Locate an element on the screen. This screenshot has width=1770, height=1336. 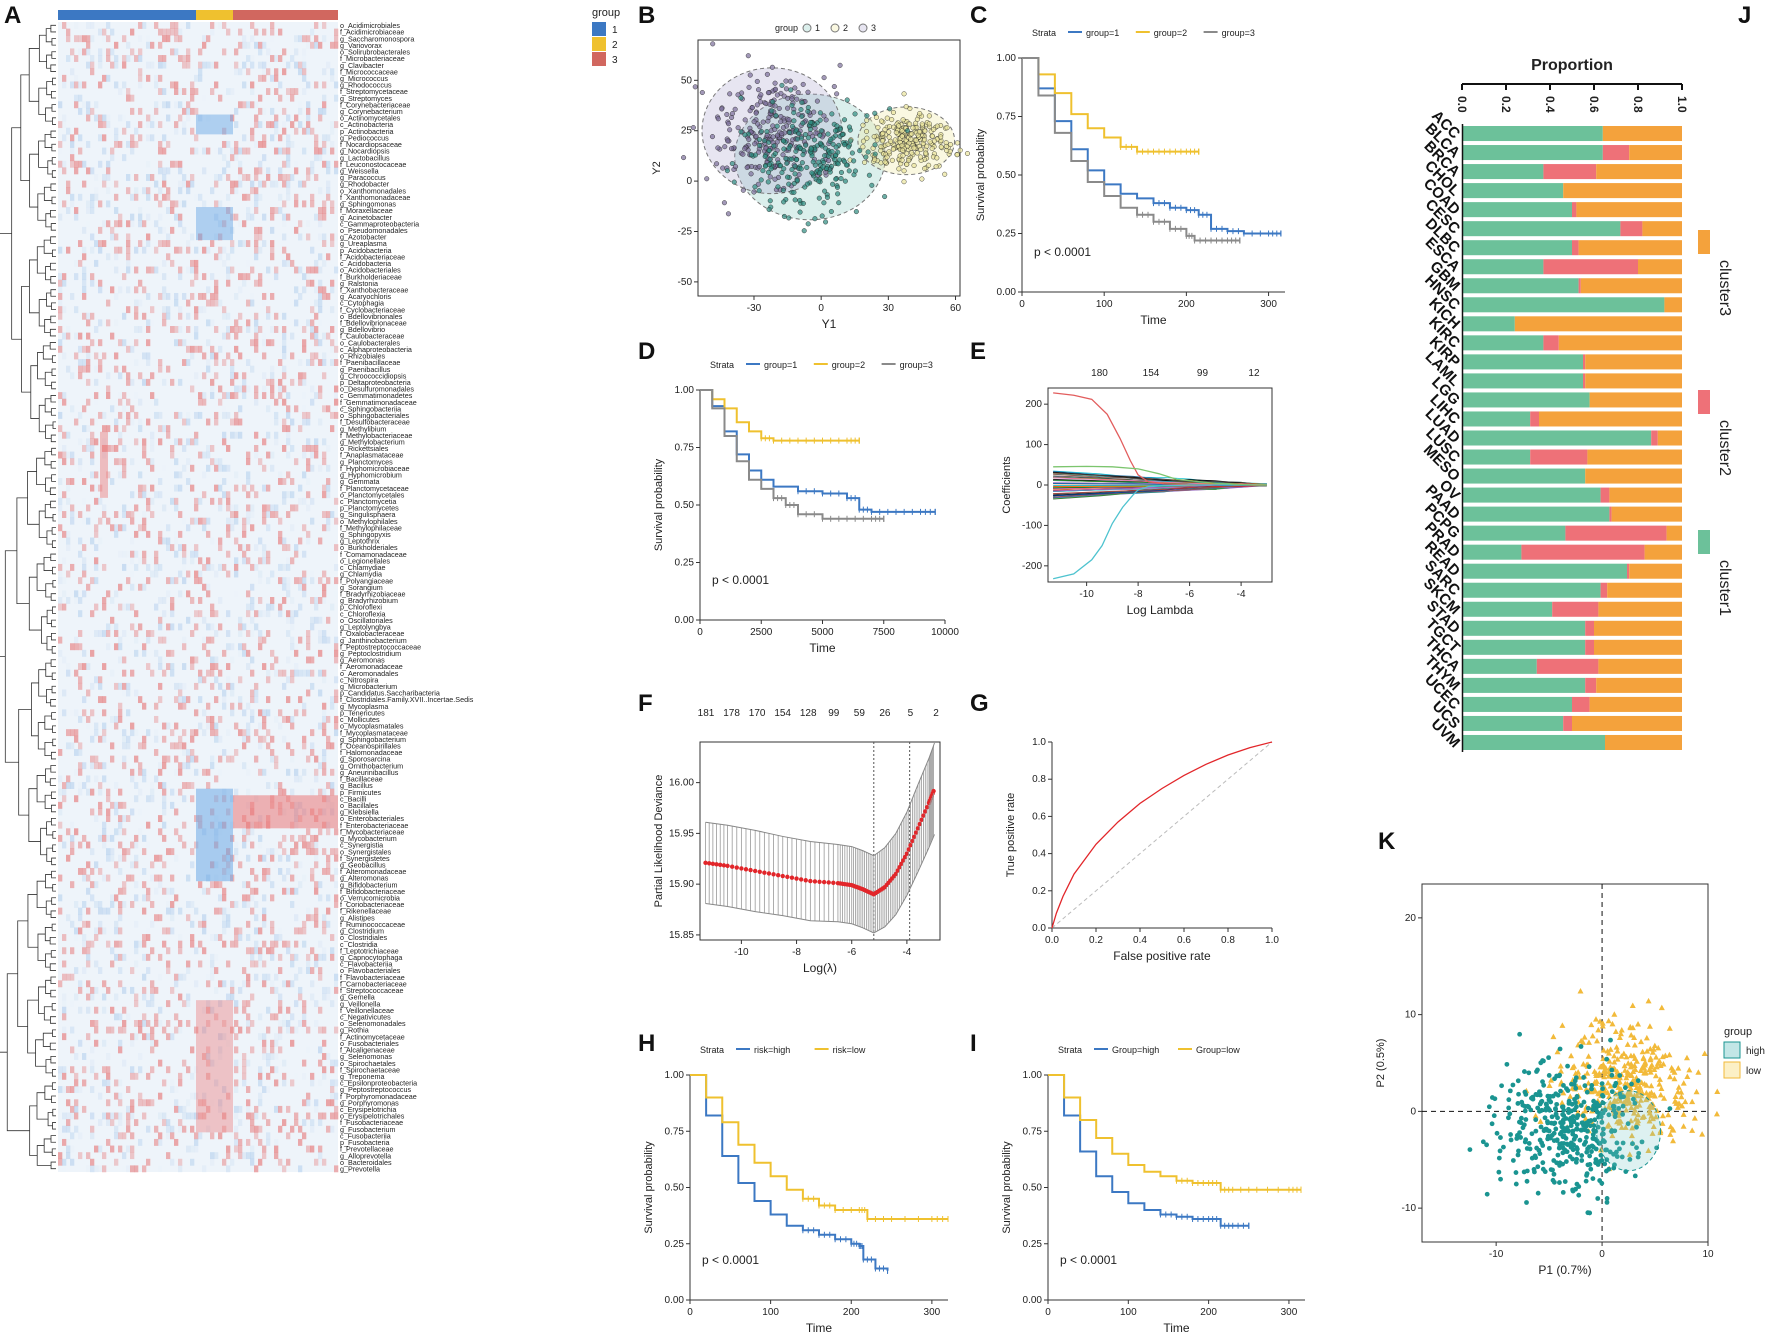
heatmap-row-label: g_Methylobacterium is located at coordinates (372, 441).